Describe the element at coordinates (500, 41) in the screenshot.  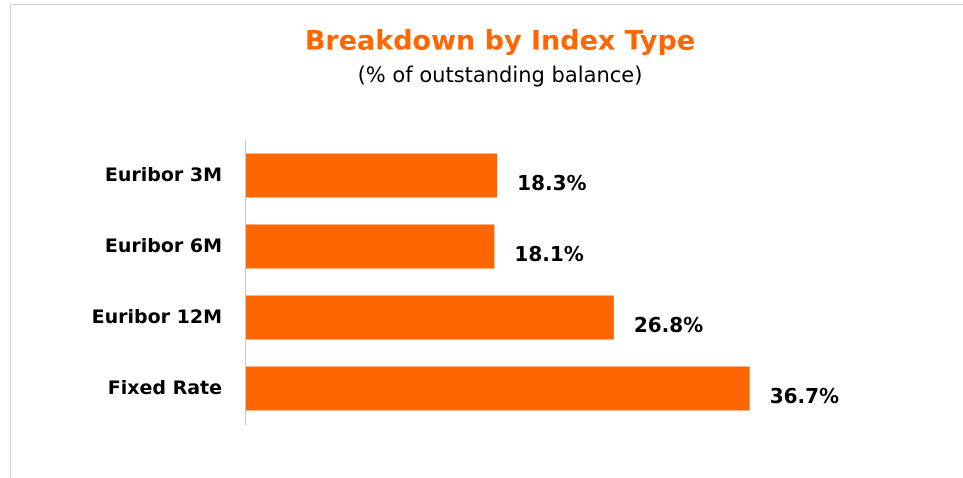
I see `chart-title: Breakdown by Index Type` at that location.